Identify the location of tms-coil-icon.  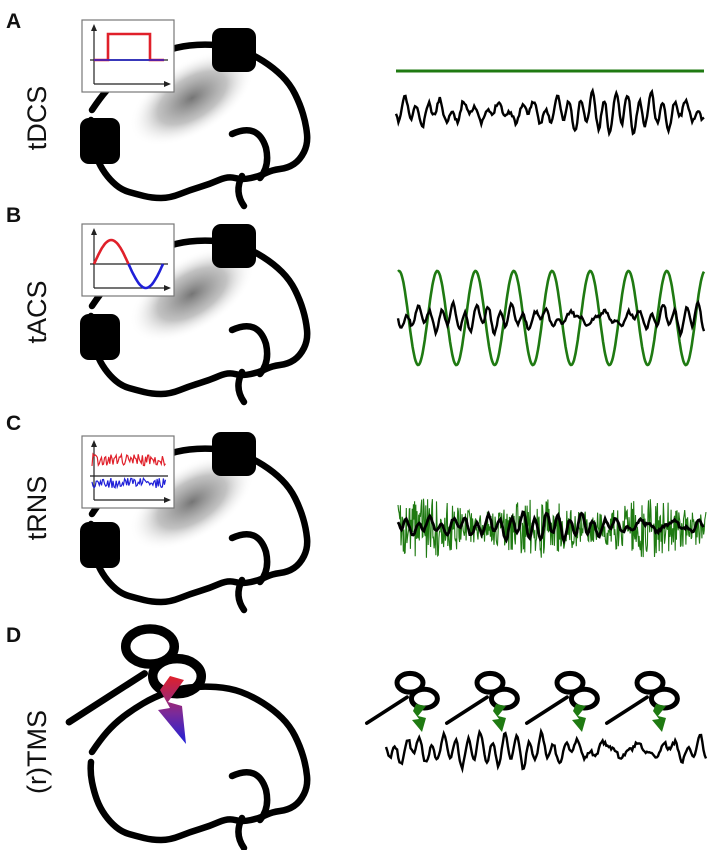
(136, 675).